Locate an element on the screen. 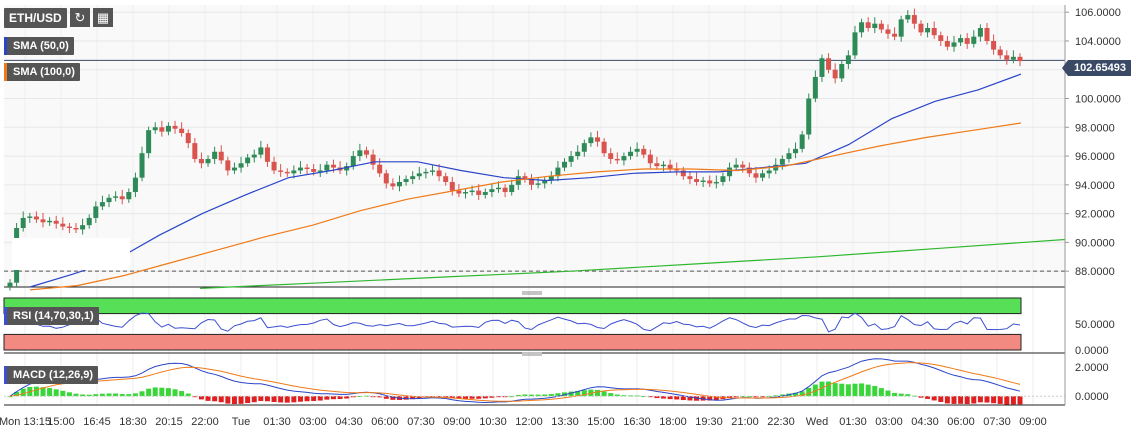  x-tick-label: Mon 13:15 is located at coordinates (25, 422).